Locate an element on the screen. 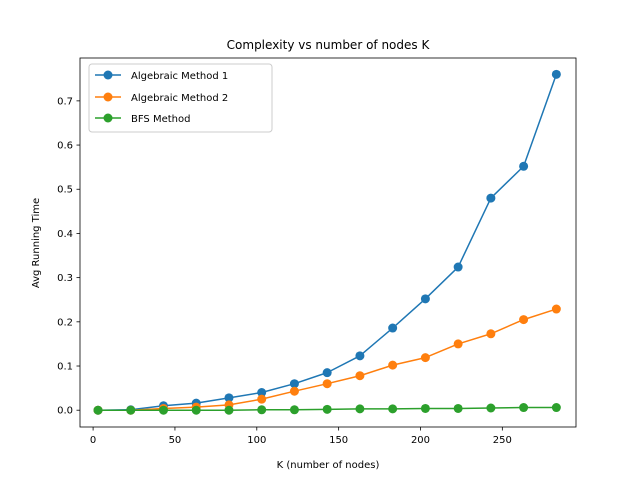  y-tick-label: 0.2 is located at coordinates (65, 322).